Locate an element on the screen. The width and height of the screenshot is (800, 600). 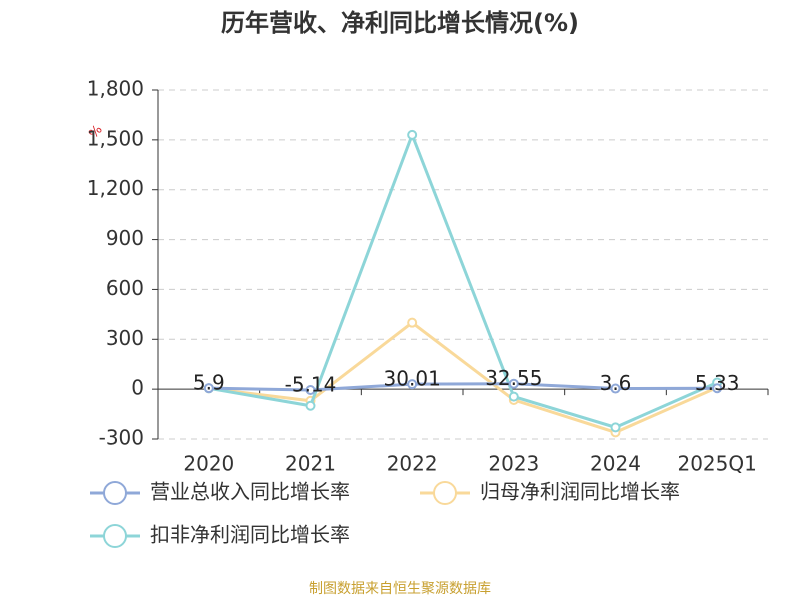
legend-label: 营业总收入同比增长率 is located at coordinates (250, 492).